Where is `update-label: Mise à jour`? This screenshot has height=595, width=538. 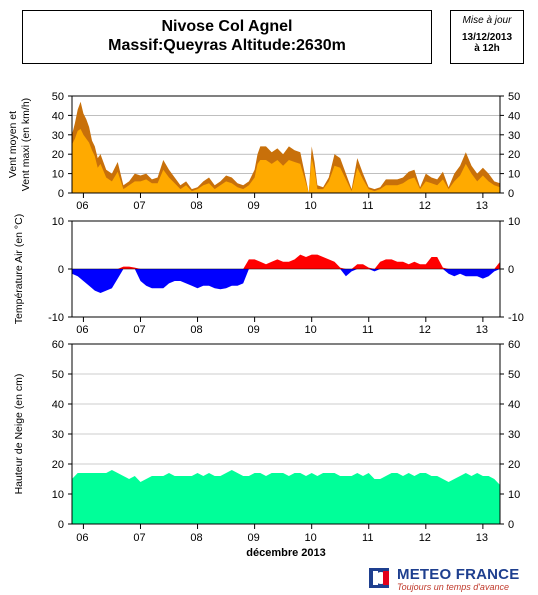
update-label: Mise à jour is located at coordinates (487, 20).